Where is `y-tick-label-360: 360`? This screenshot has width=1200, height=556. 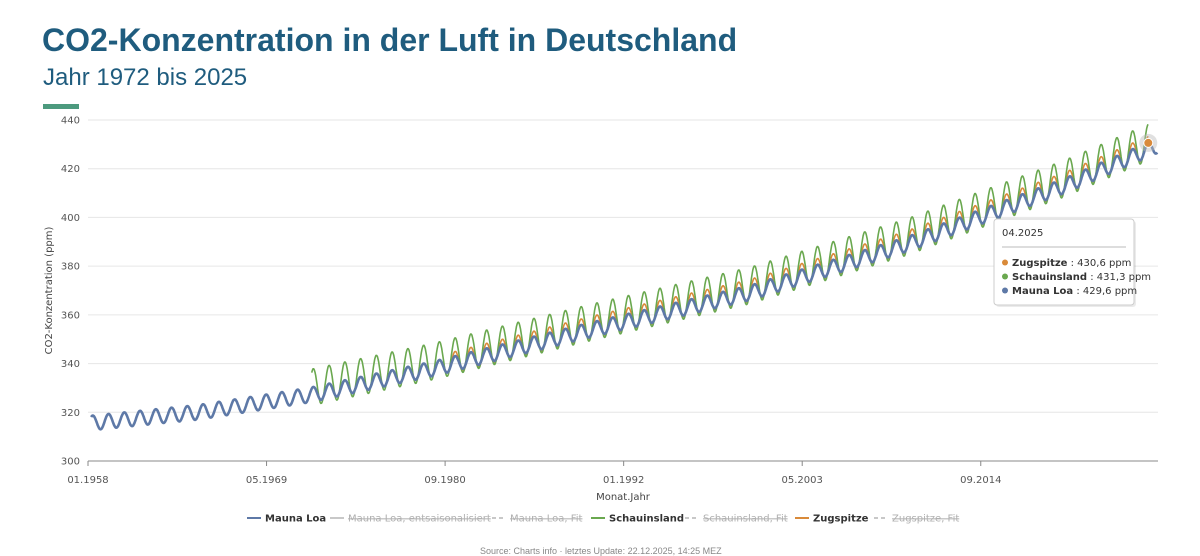
y-tick-label-360: 360 is located at coordinates (70, 315).